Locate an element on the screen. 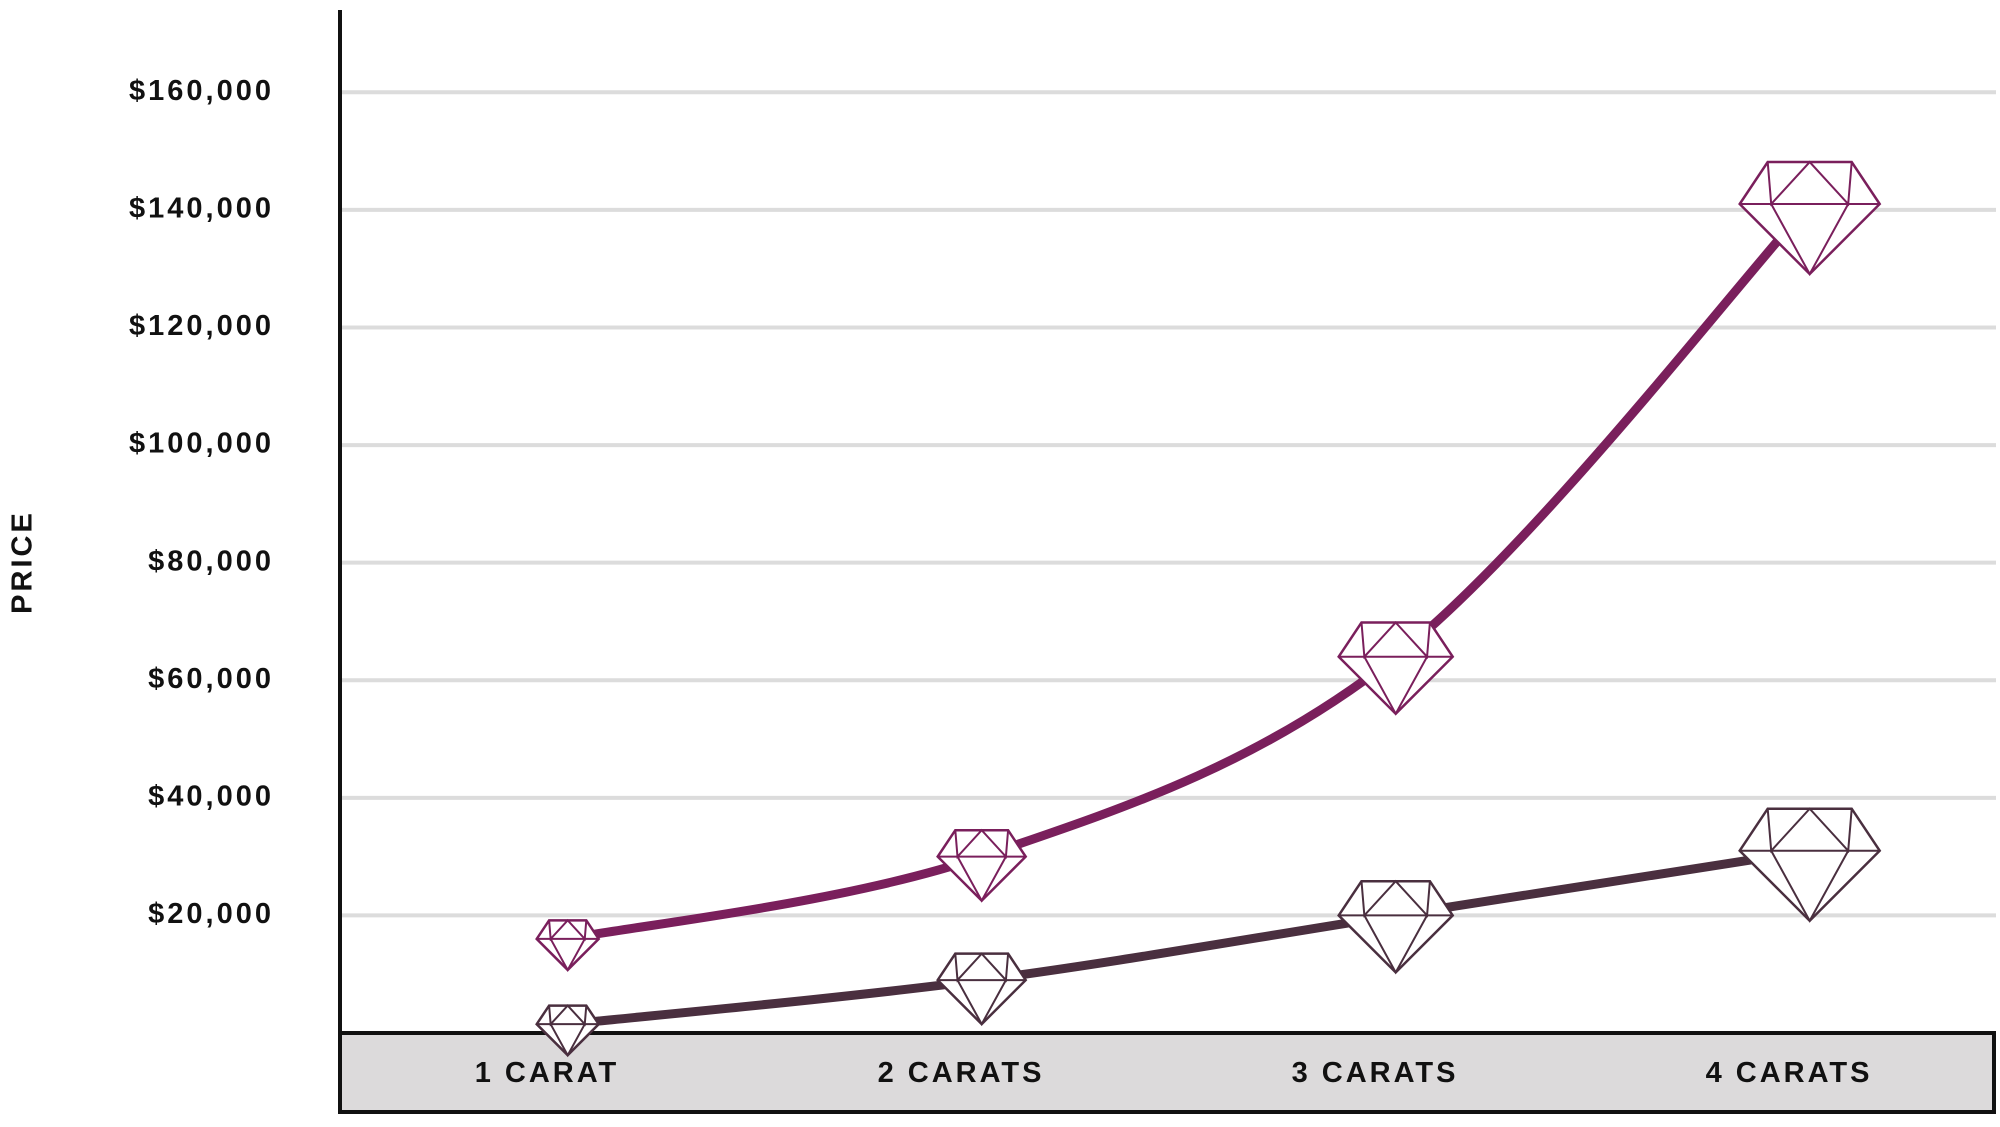 This screenshot has width=2000, height=1127. y-tick-label: $120,000 is located at coordinates (201, 326).